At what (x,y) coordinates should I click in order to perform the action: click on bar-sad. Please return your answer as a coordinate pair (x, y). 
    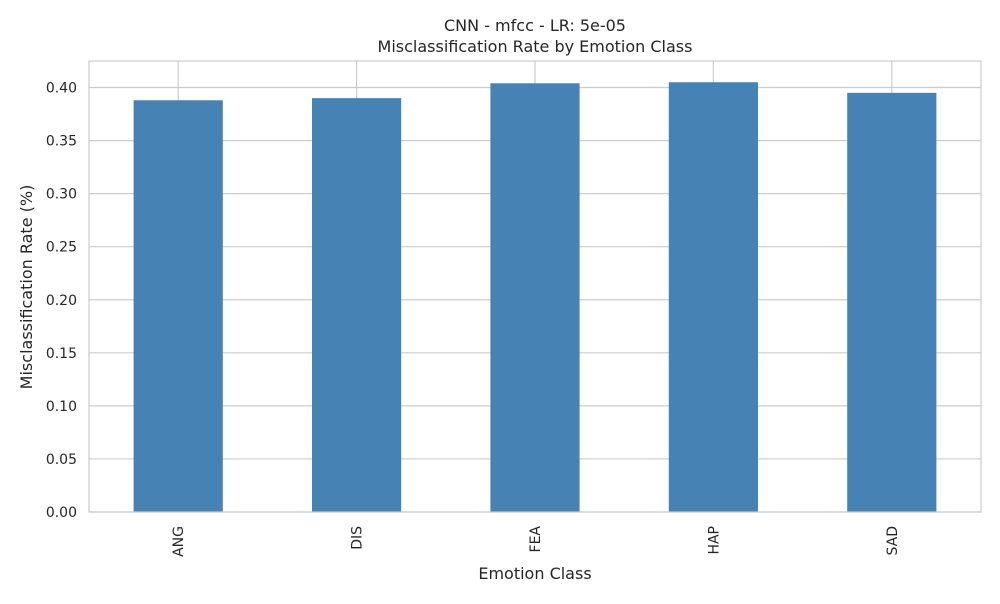
    Looking at the image, I should click on (892, 302).